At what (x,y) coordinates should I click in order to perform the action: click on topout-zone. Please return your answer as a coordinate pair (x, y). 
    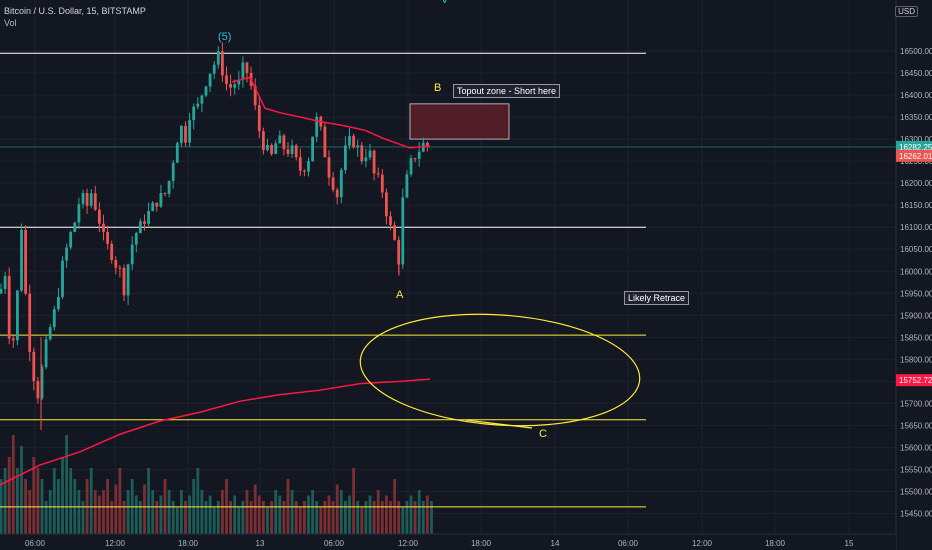
    Looking at the image, I should click on (459, 121).